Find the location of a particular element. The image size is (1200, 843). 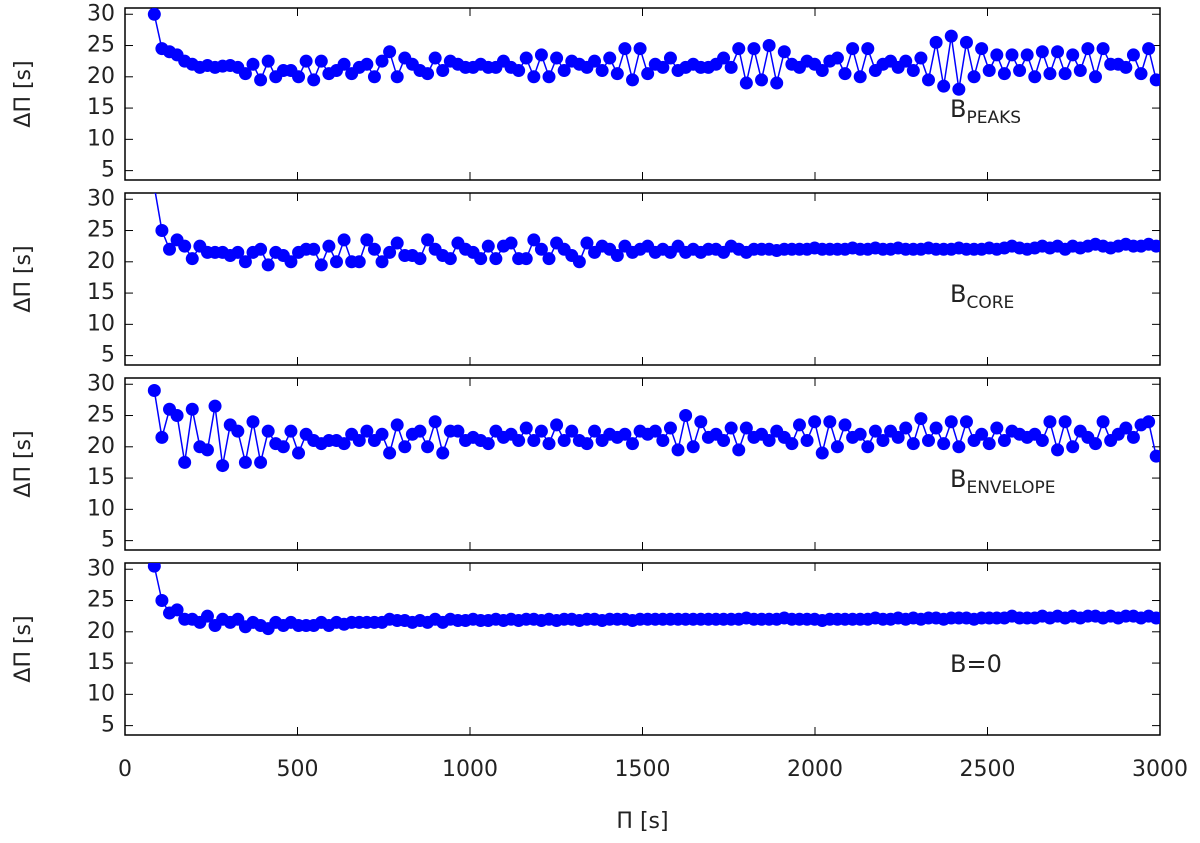

x-tick-label: 1500 is located at coordinates (643, 769).